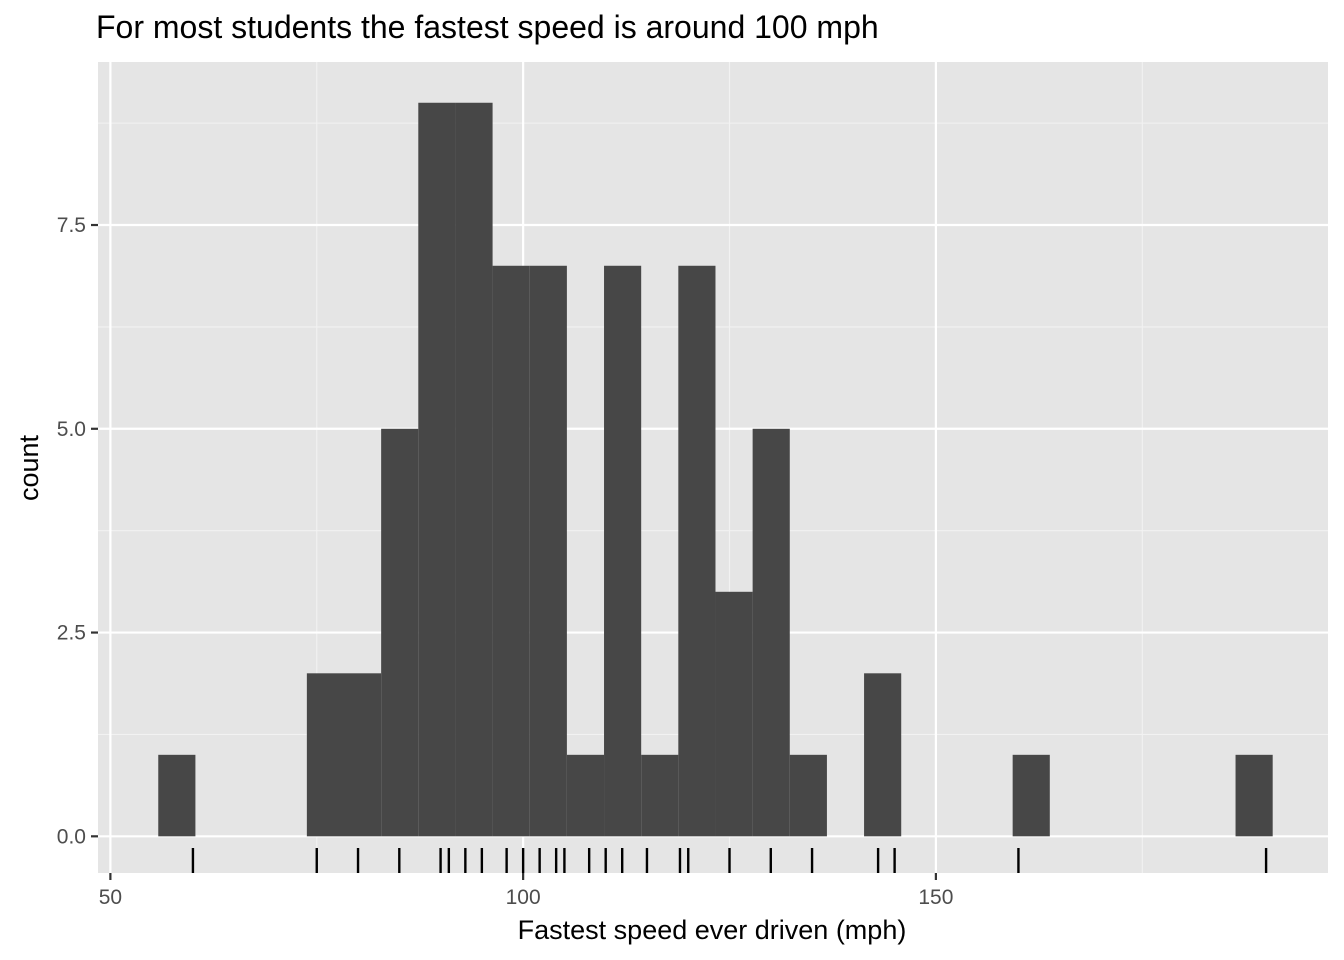 The height and width of the screenshot is (960, 1344). What do you see at coordinates (71, 633) in the screenshot?
I see `y-tick-label: 2.5` at bounding box center [71, 633].